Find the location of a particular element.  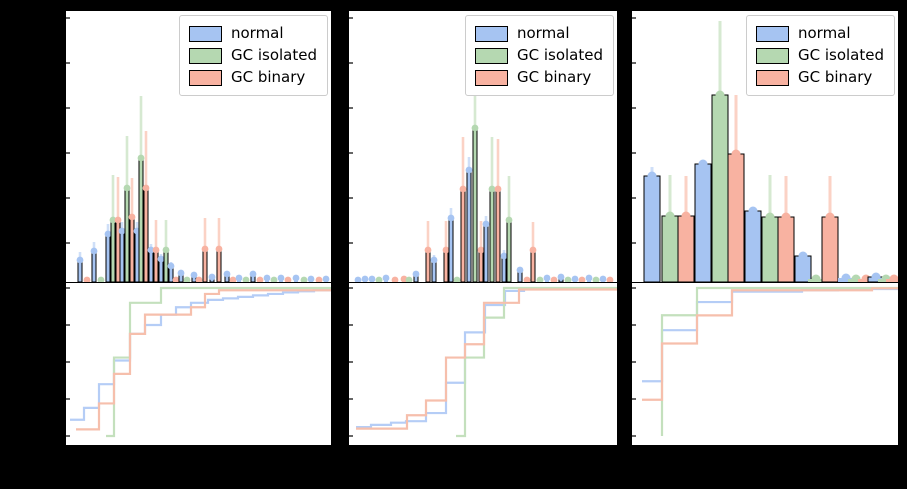

legend-1: normal GC isolated GC binary is located at coordinates (253, 55).